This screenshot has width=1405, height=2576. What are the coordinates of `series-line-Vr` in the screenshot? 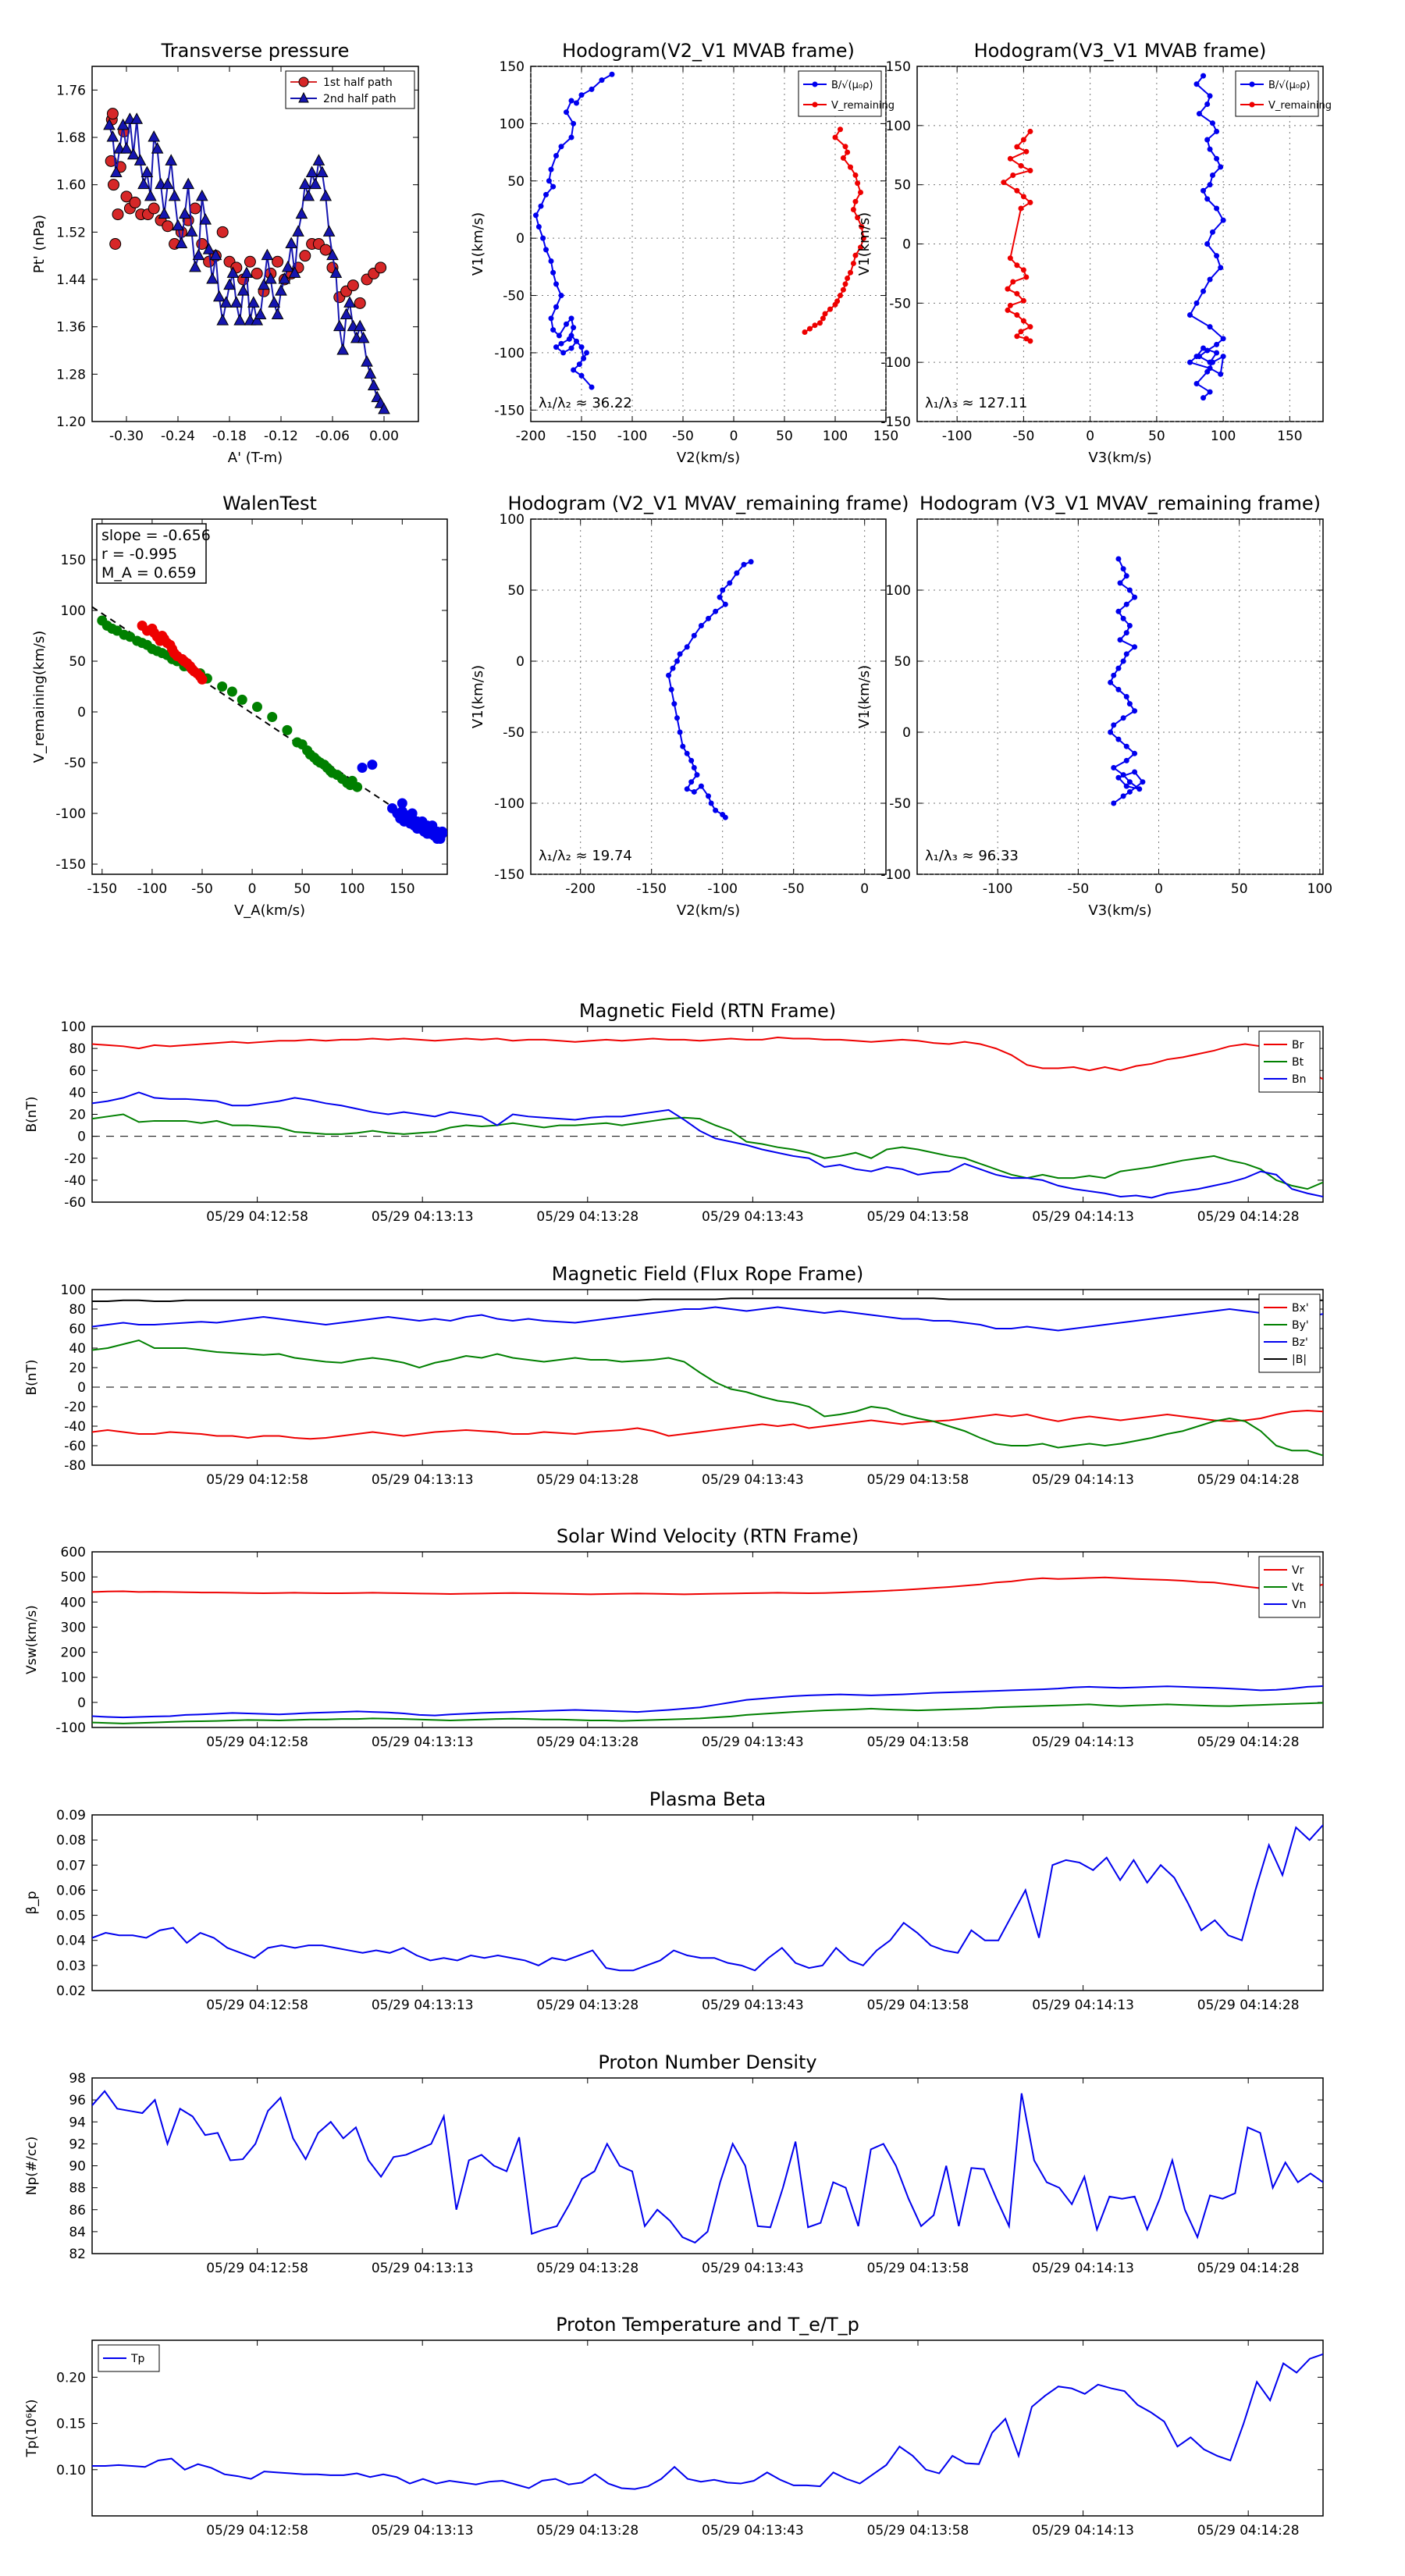 It's located at (708, 1586).